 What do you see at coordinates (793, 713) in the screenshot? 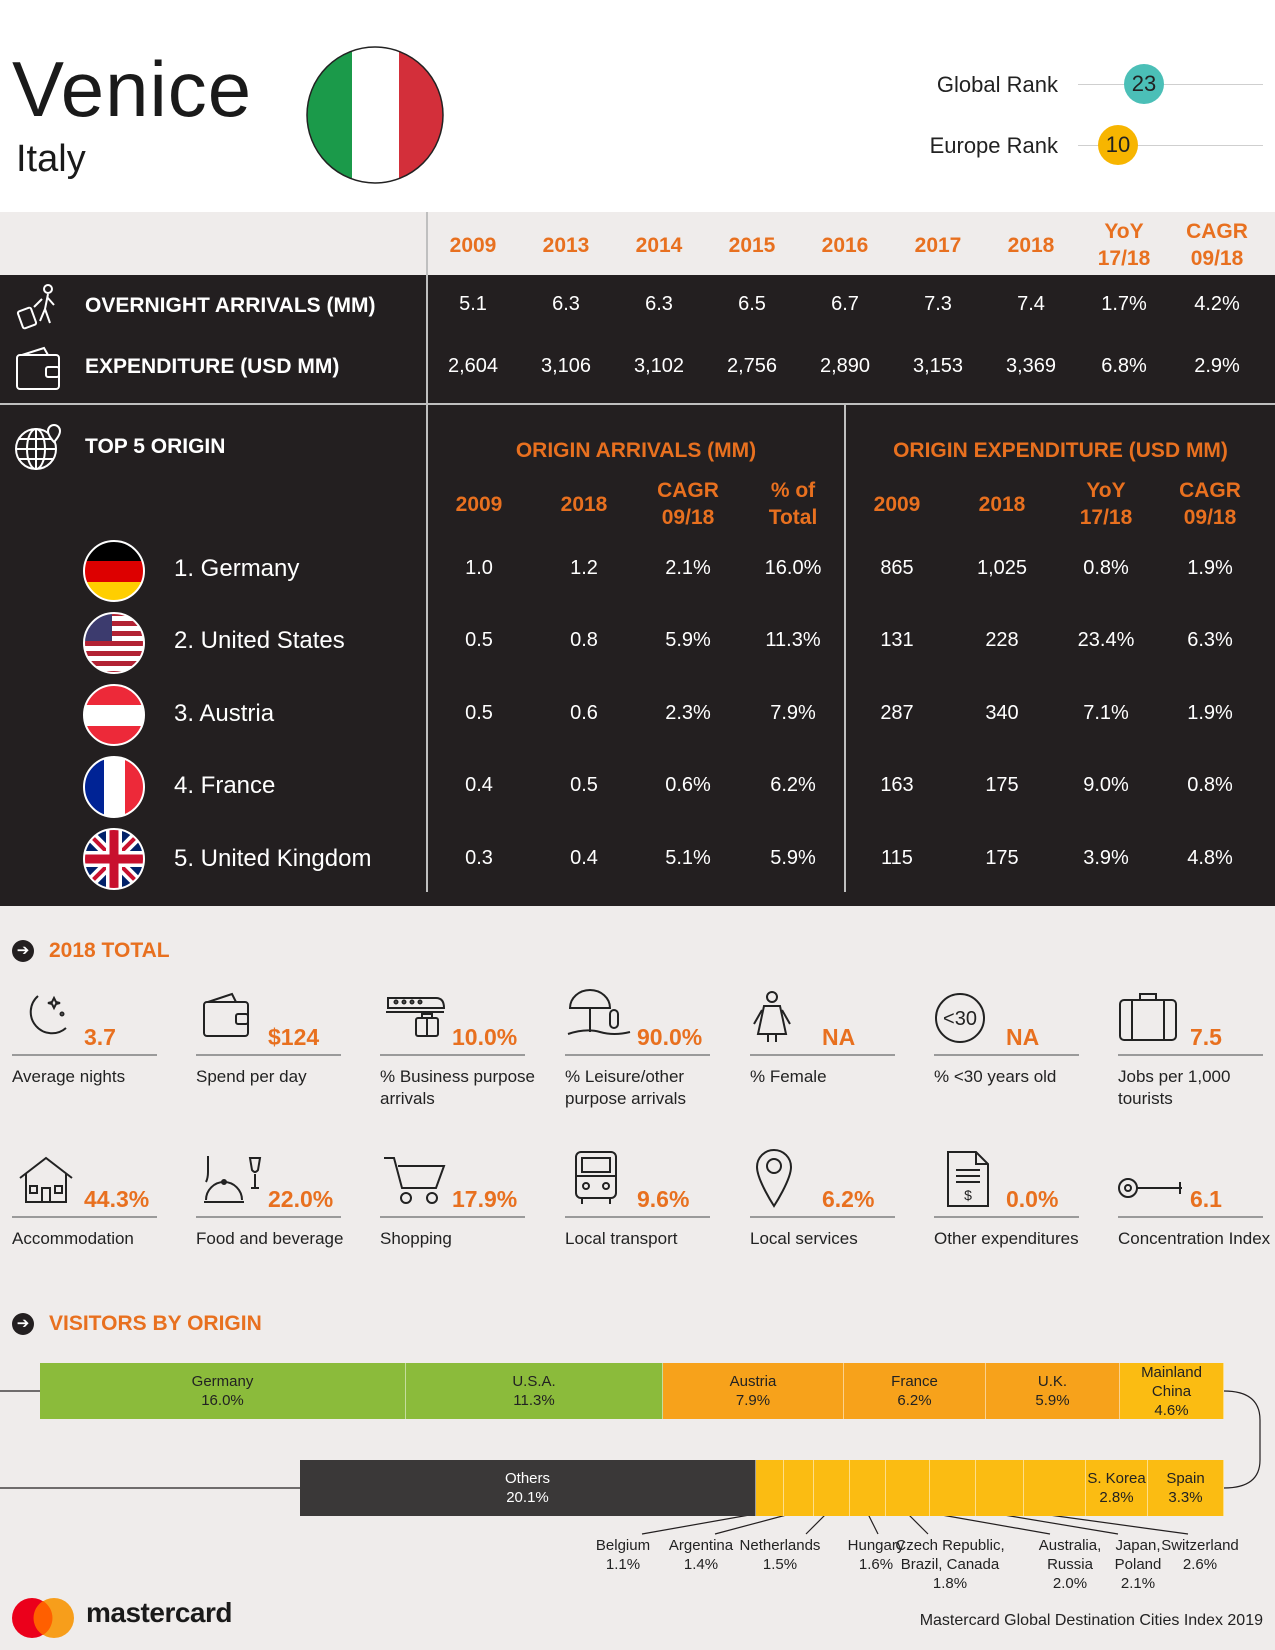
I see `origin-value: 7.9%` at bounding box center [793, 713].